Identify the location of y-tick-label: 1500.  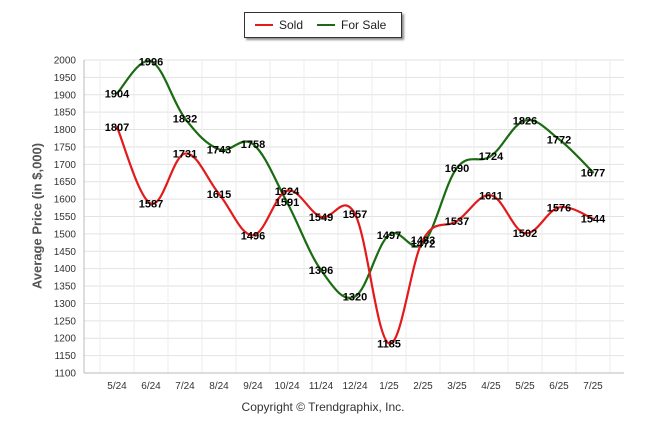
(65, 234).